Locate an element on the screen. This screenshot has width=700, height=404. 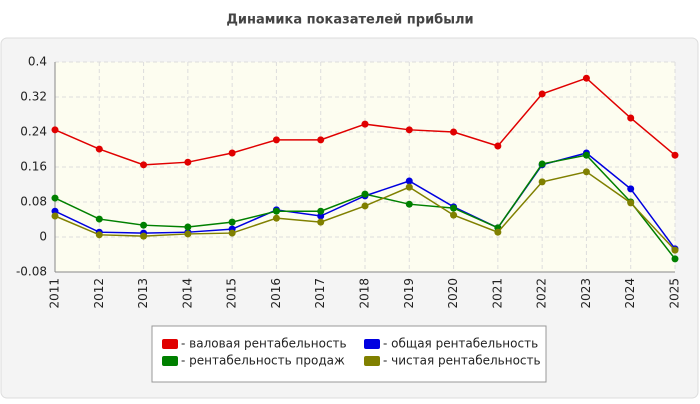
legend is located at coordinates (349, 354).